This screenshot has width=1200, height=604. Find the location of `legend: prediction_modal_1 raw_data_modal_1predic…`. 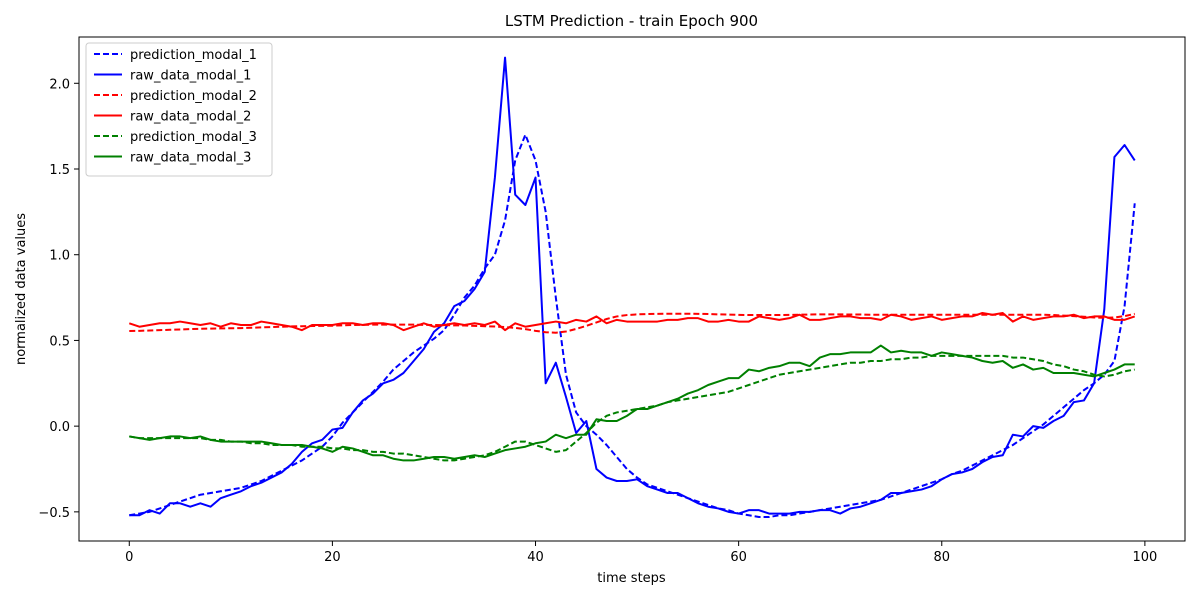

legend: prediction_modal_1 raw_data_modal_1predic… is located at coordinates (179, 109).